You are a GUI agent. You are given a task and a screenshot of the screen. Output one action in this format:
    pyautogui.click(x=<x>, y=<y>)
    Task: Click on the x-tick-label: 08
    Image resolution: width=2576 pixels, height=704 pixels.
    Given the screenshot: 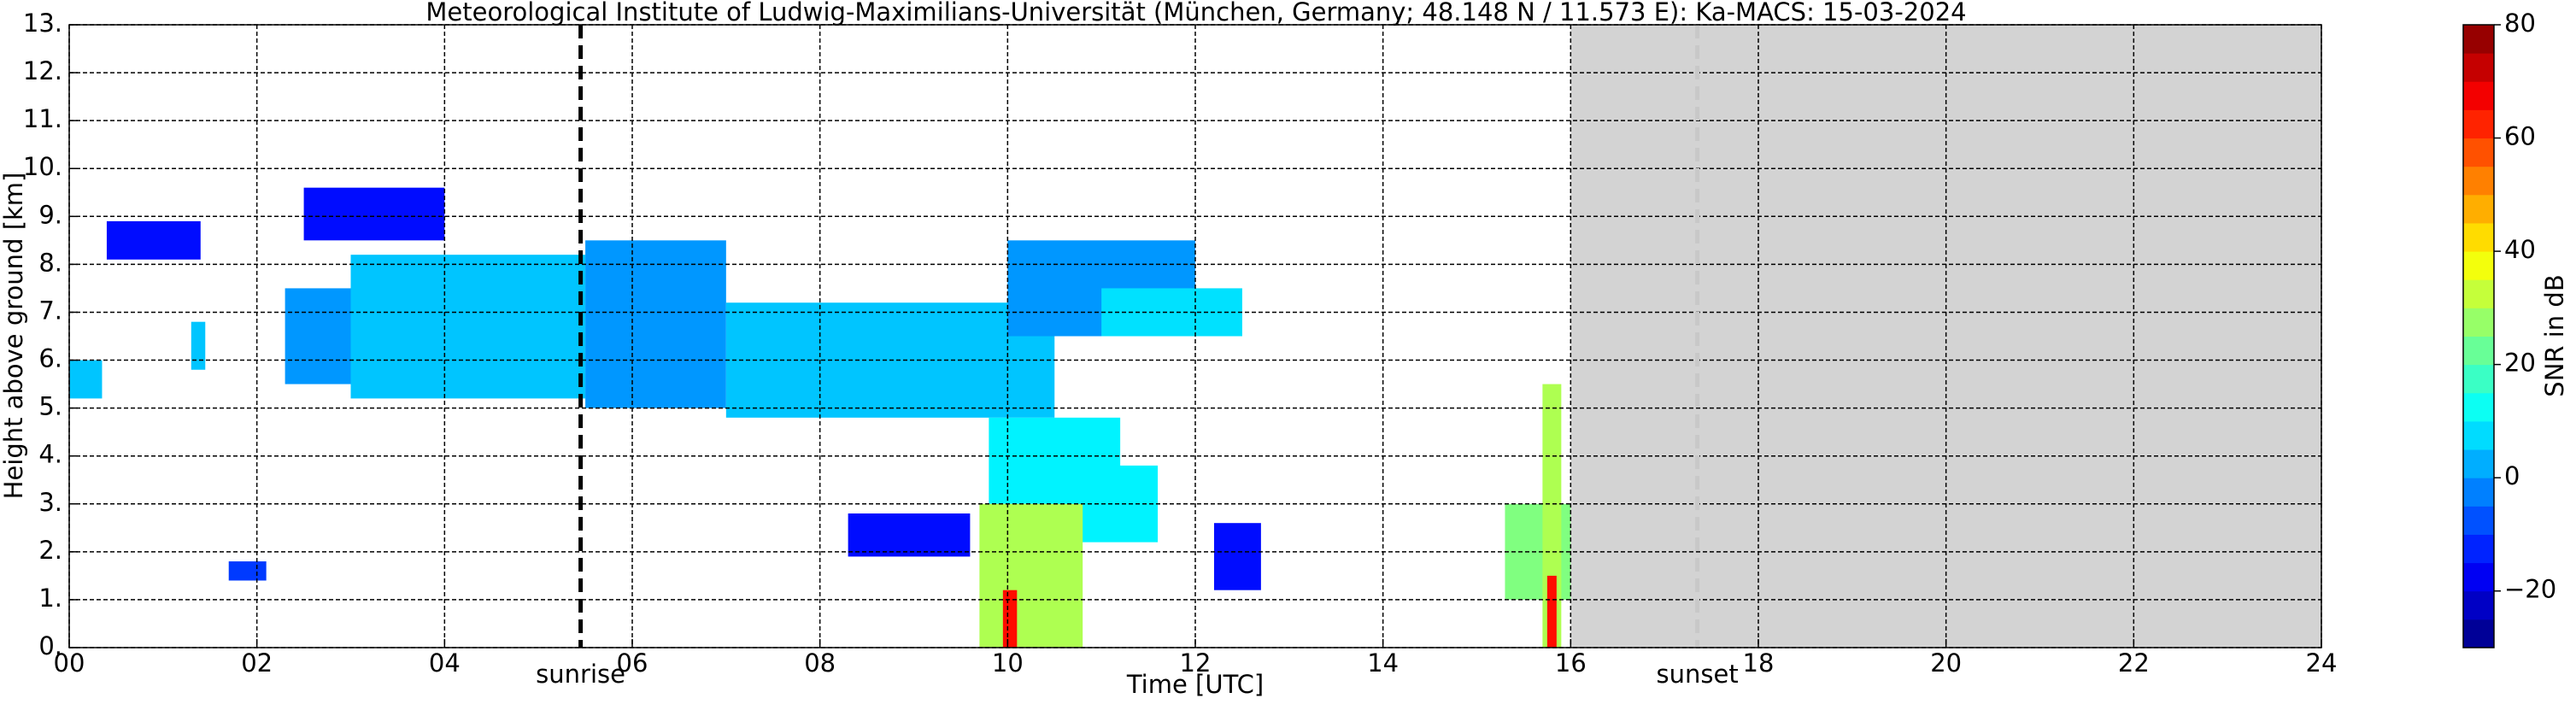 What is the action you would take?
    pyautogui.click(x=820, y=663)
    